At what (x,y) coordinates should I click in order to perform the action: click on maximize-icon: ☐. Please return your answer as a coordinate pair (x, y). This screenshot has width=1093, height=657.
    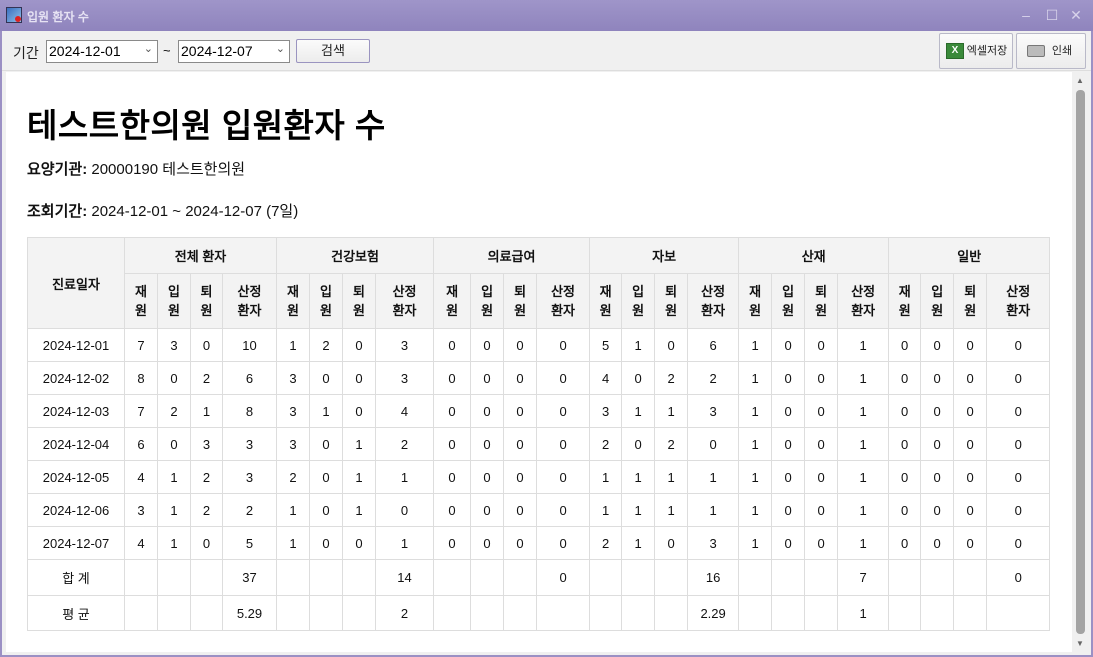
    Looking at the image, I should click on (1052, 15).